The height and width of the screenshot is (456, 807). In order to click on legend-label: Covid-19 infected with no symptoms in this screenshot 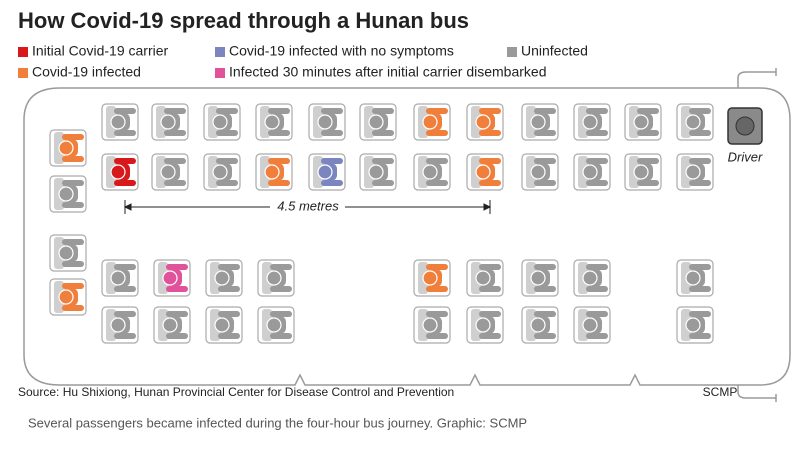, I will do `click(341, 51)`.